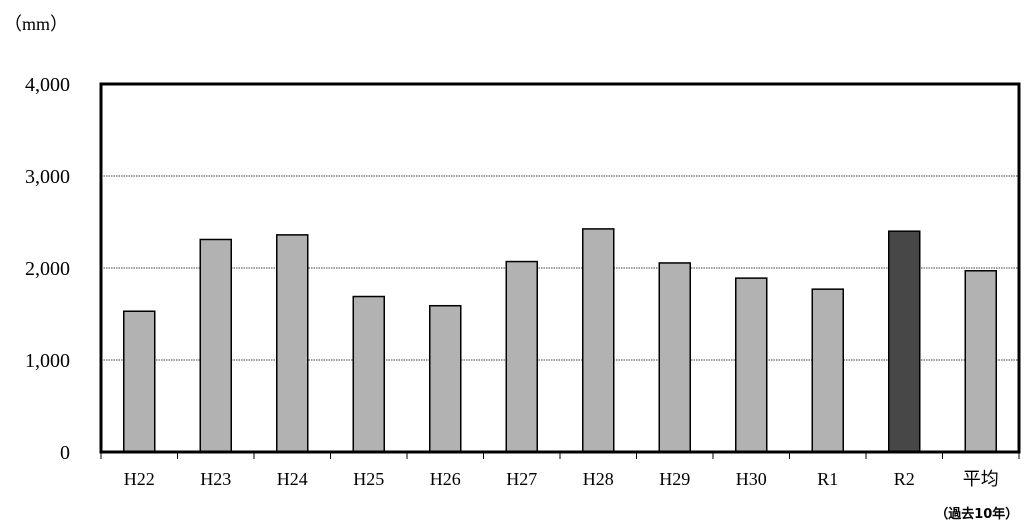  What do you see at coordinates (65, 453) in the screenshot?
I see `y-tick-label: 0` at bounding box center [65, 453].